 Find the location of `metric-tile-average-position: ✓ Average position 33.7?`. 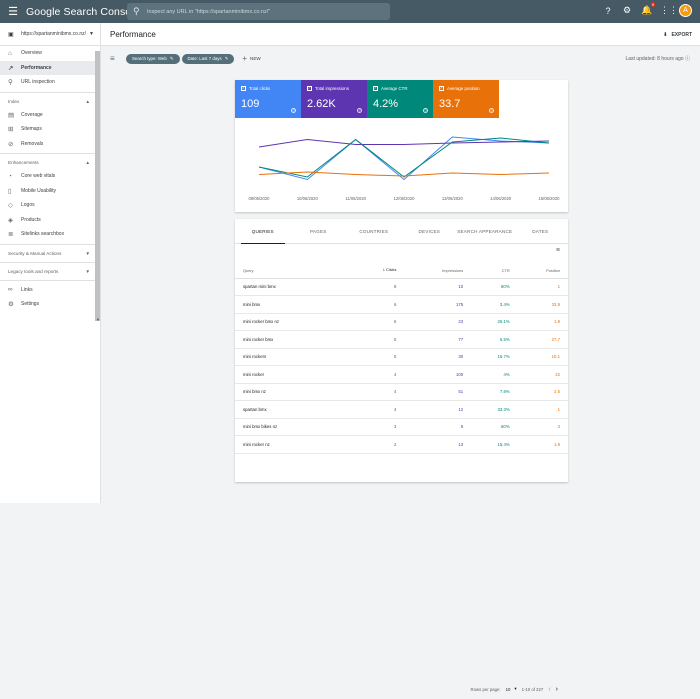

metric-tile-average-position: ✓ Average position 33.7? is located at coordinates (466, 99).